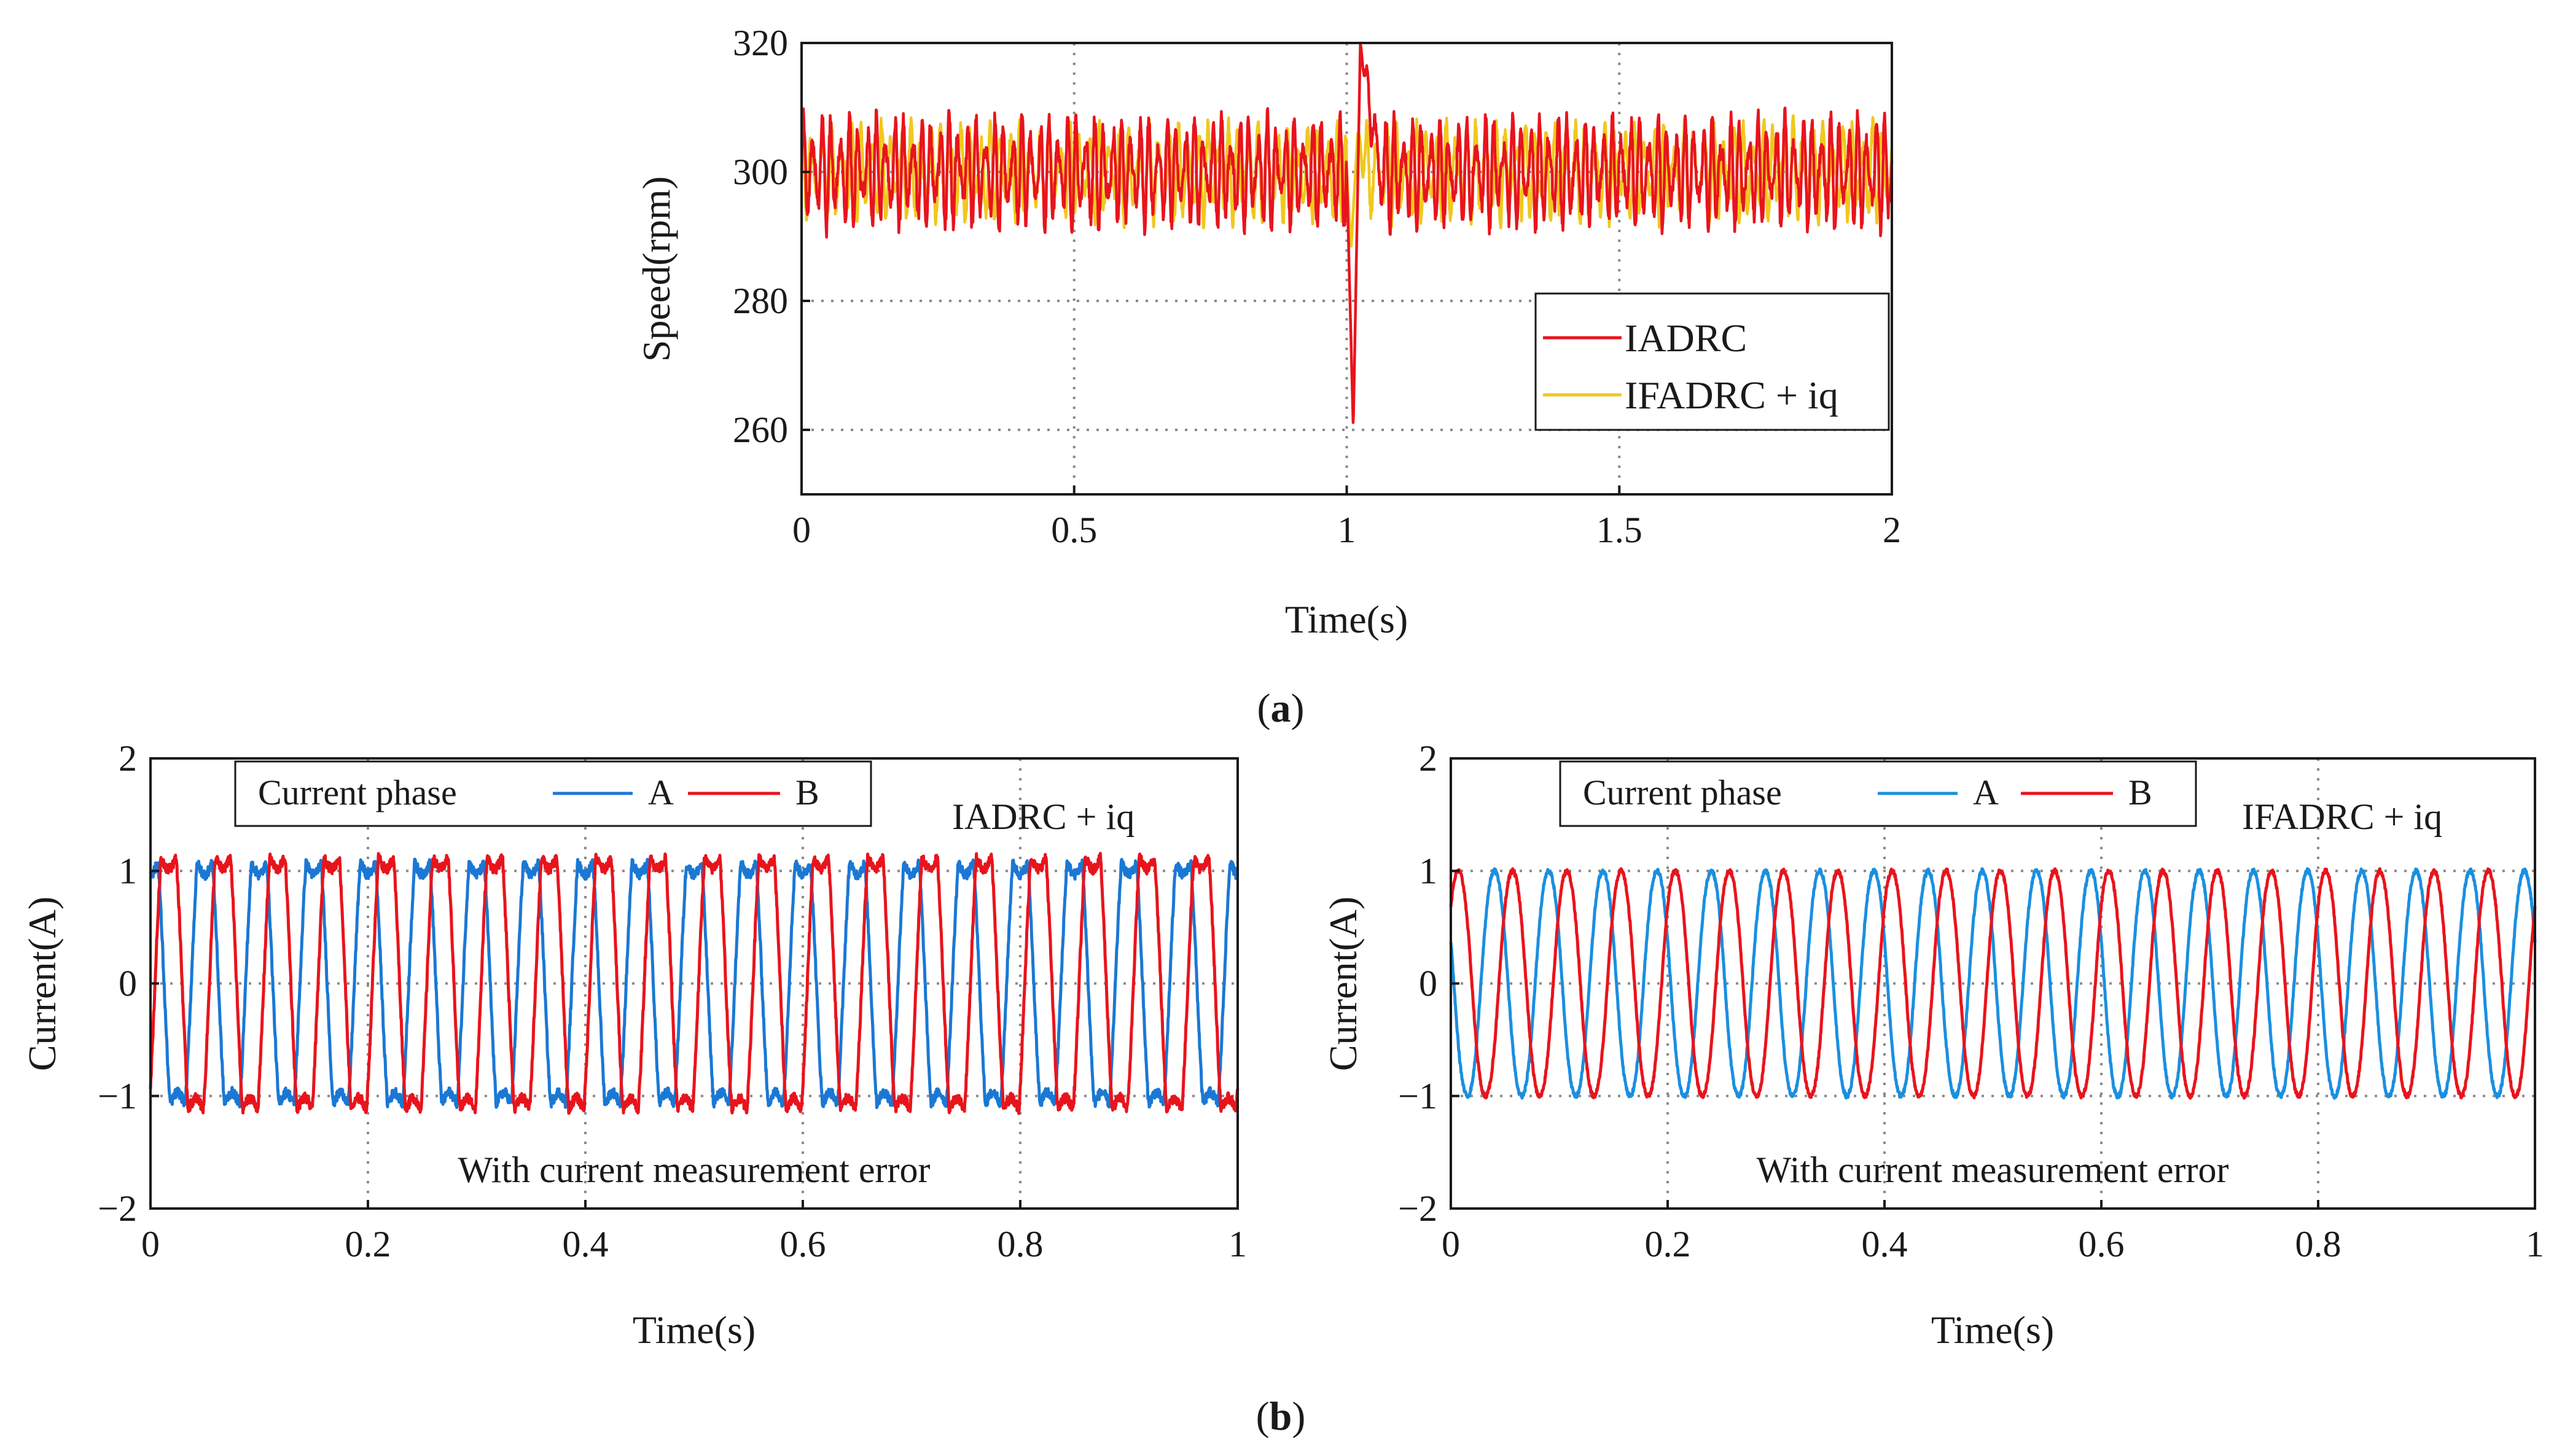  Describe the element at coordinates (357, 792) in the screenshot. I see `legend-title-bl: Current phase` at that location.